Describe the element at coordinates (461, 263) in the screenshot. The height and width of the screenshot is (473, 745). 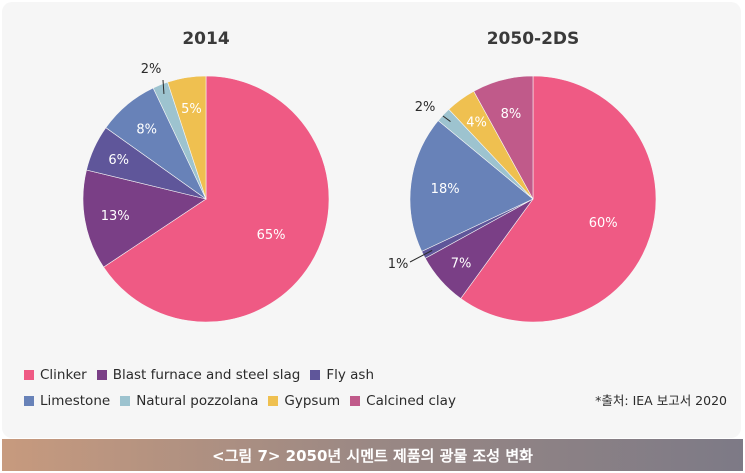
I see `slice-label-blast-furnace-and-steel-slag: 7%` at that location.